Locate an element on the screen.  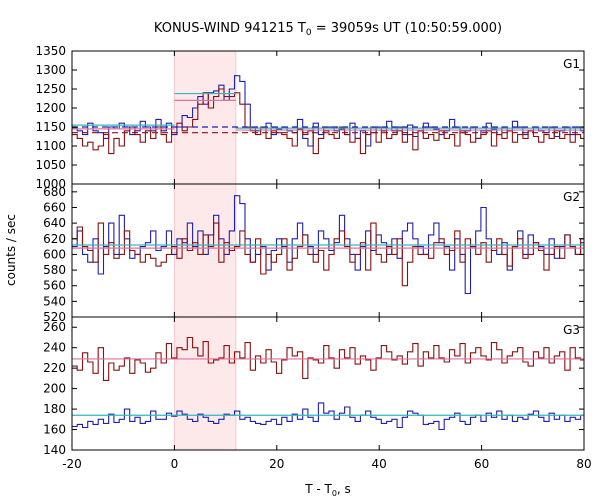
y-tick-label: 1350 is located at coordinates (50, 51).